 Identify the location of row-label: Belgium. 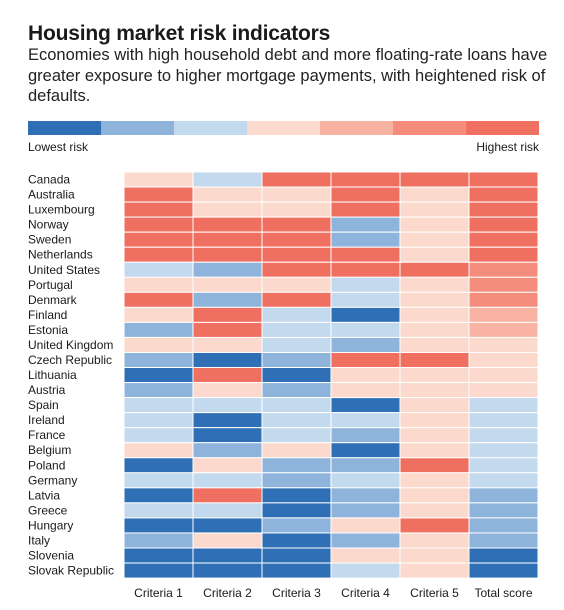
(49, 450).